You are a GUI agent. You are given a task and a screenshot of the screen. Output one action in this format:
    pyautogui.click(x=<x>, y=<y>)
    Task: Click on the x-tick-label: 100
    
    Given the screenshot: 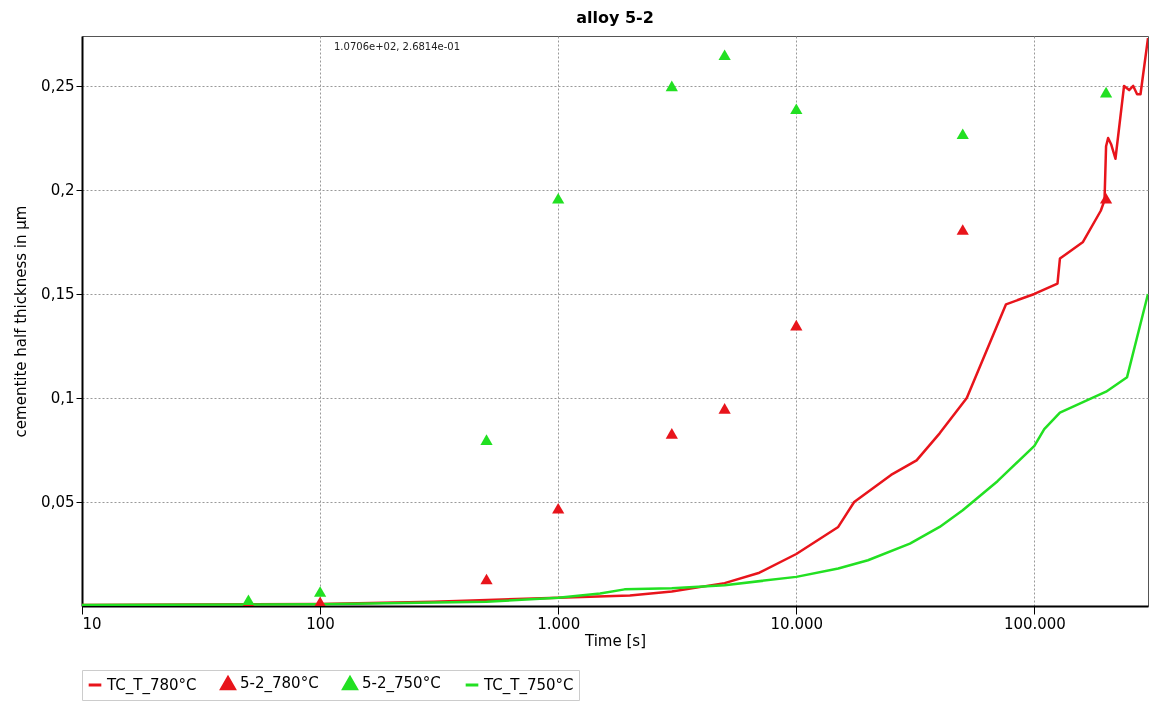 What is the action you would take?
    pyautogui.click(x=320, y=623)
    